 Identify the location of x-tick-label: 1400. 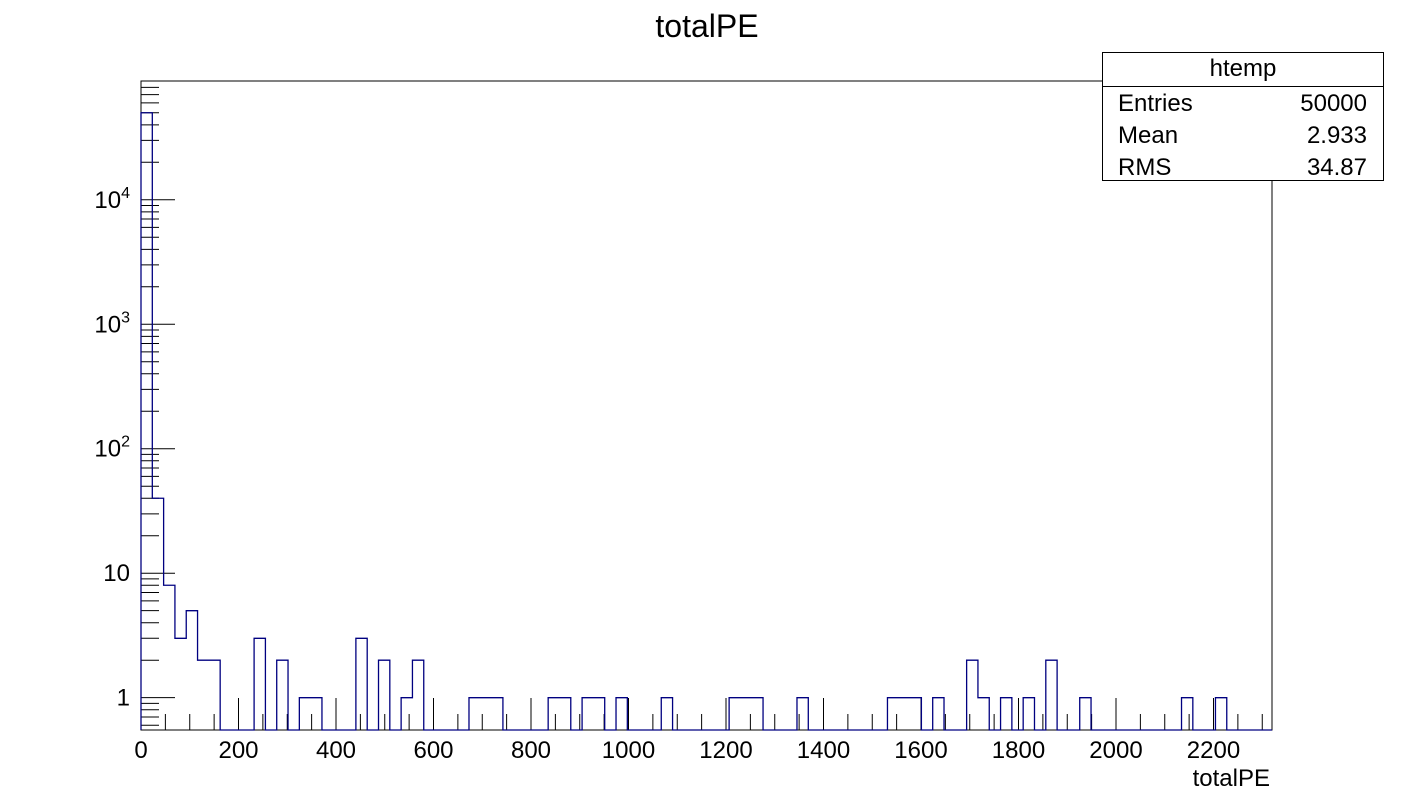
(823, 750).